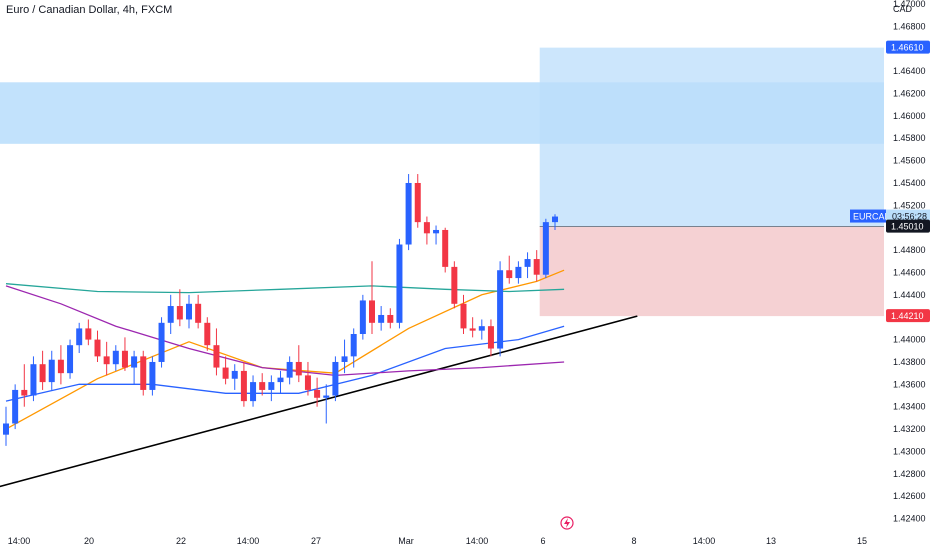  What do you see at coordinates (890, 181) in the screenshot?
I see `price-tags-layer: 1.46610 EURCAD 03:56:281.45010 1.44210` at bounding box center [890, 181].